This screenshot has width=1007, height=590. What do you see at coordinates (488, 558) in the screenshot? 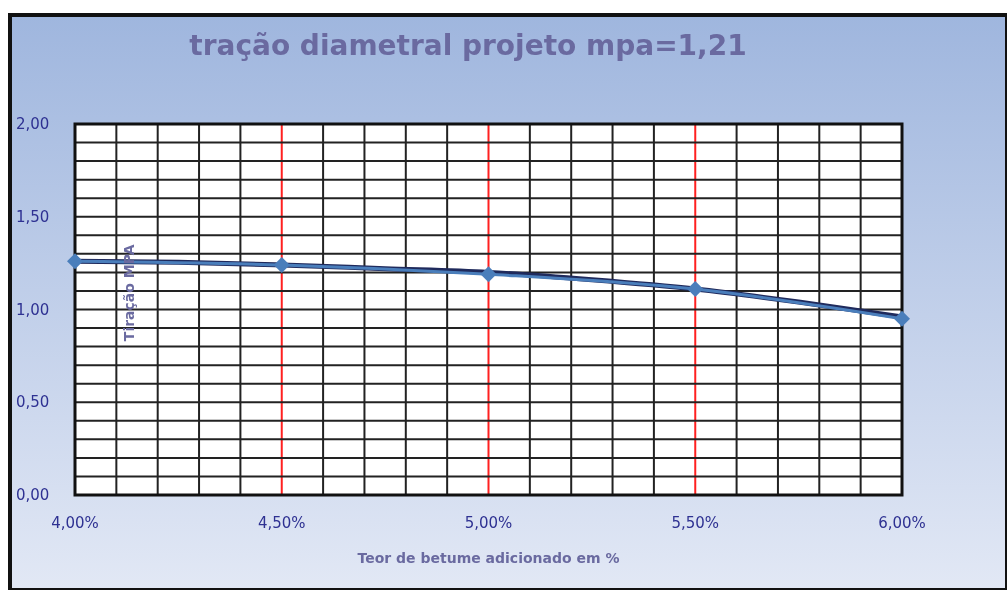
I see `x-axis-title: Teor de betume adicionado em %` at bounding box center [488, 558].